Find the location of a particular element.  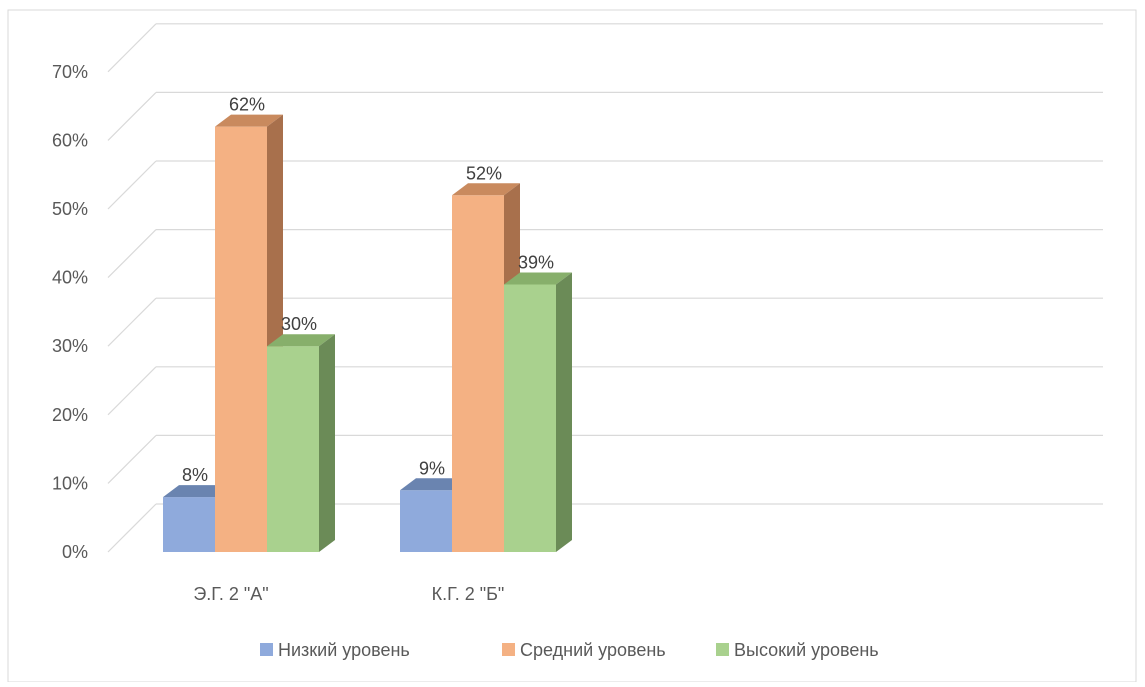

y-tick-label: 20% is located at coordinates (70, 415).